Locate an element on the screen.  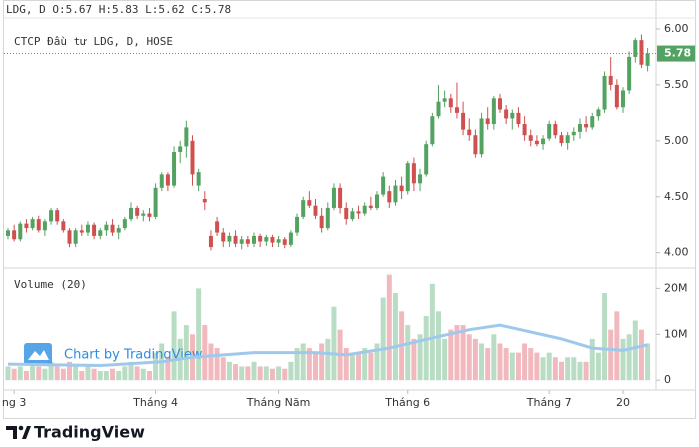
symbol-title: CTCP Đầu tư LDG, D, HOSE is located at coordinates (93, 41).